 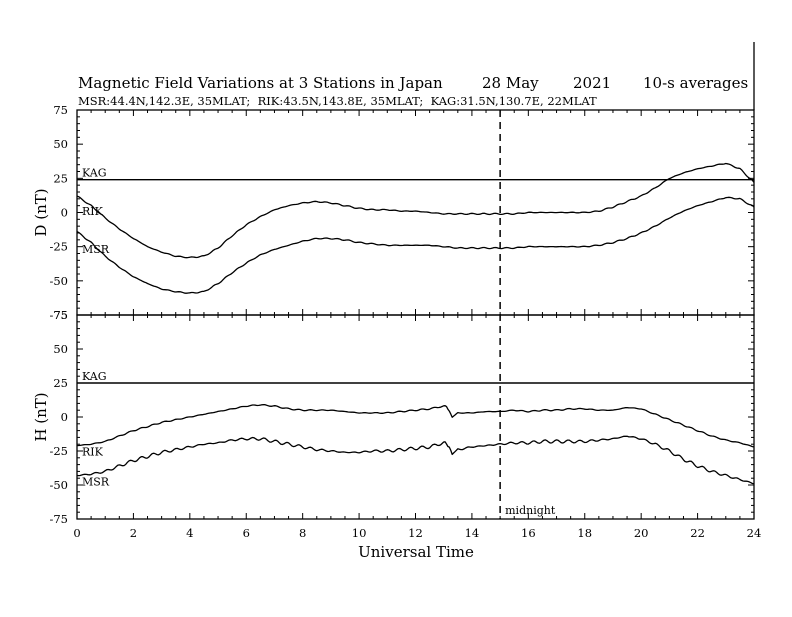 What do you see at coordinates (641, 533) in the screenshot?
I see `x-tick-label: 20` at bounding box center [641, 533].